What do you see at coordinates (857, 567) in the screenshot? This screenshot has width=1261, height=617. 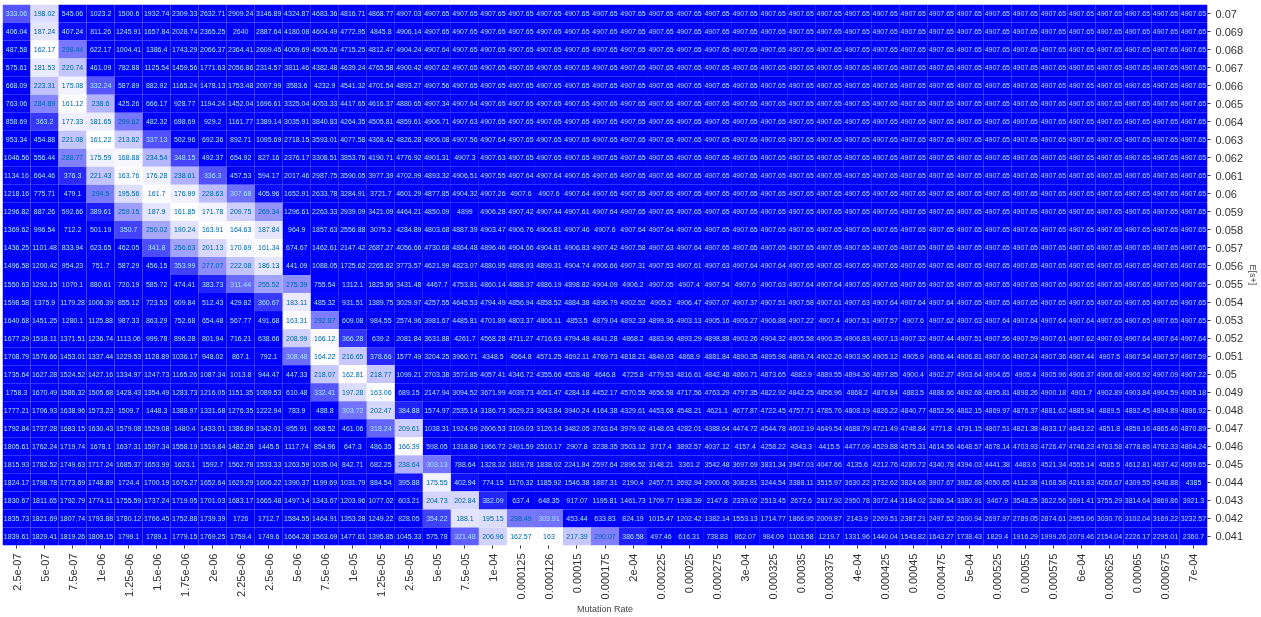 I see `x-tick-label: 4e-04` at bounding box center [857, 567].